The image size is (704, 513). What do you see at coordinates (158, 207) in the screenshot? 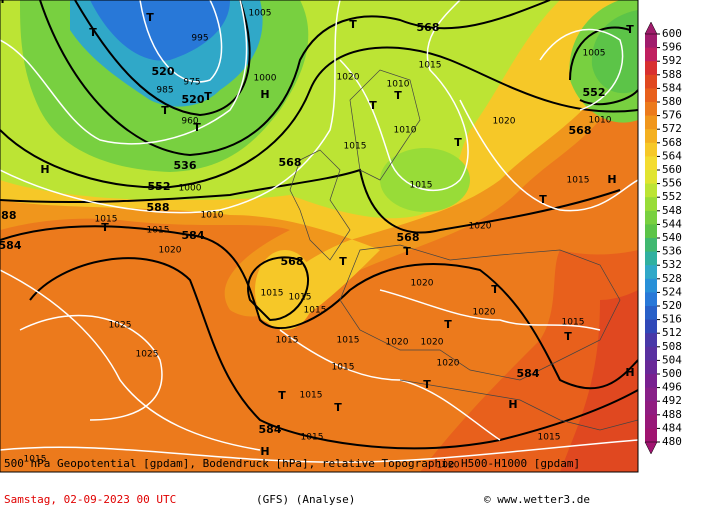
I see `map-label: 588` at bounding box center [158, 207].